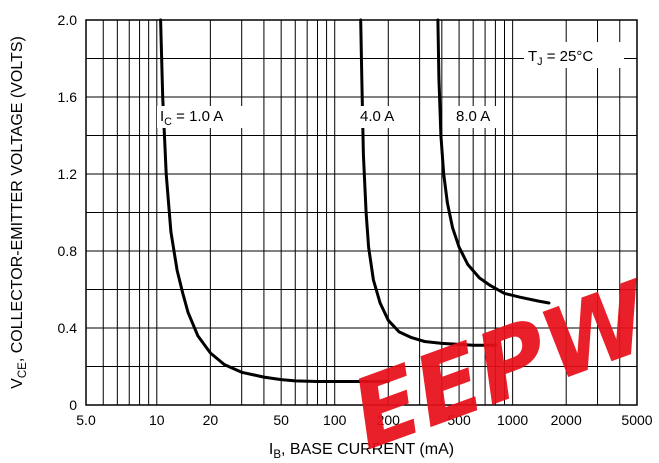 The height and width of the screenshot is (463, 659). I want to click on x-tick-label: 200, so click(389, 420).